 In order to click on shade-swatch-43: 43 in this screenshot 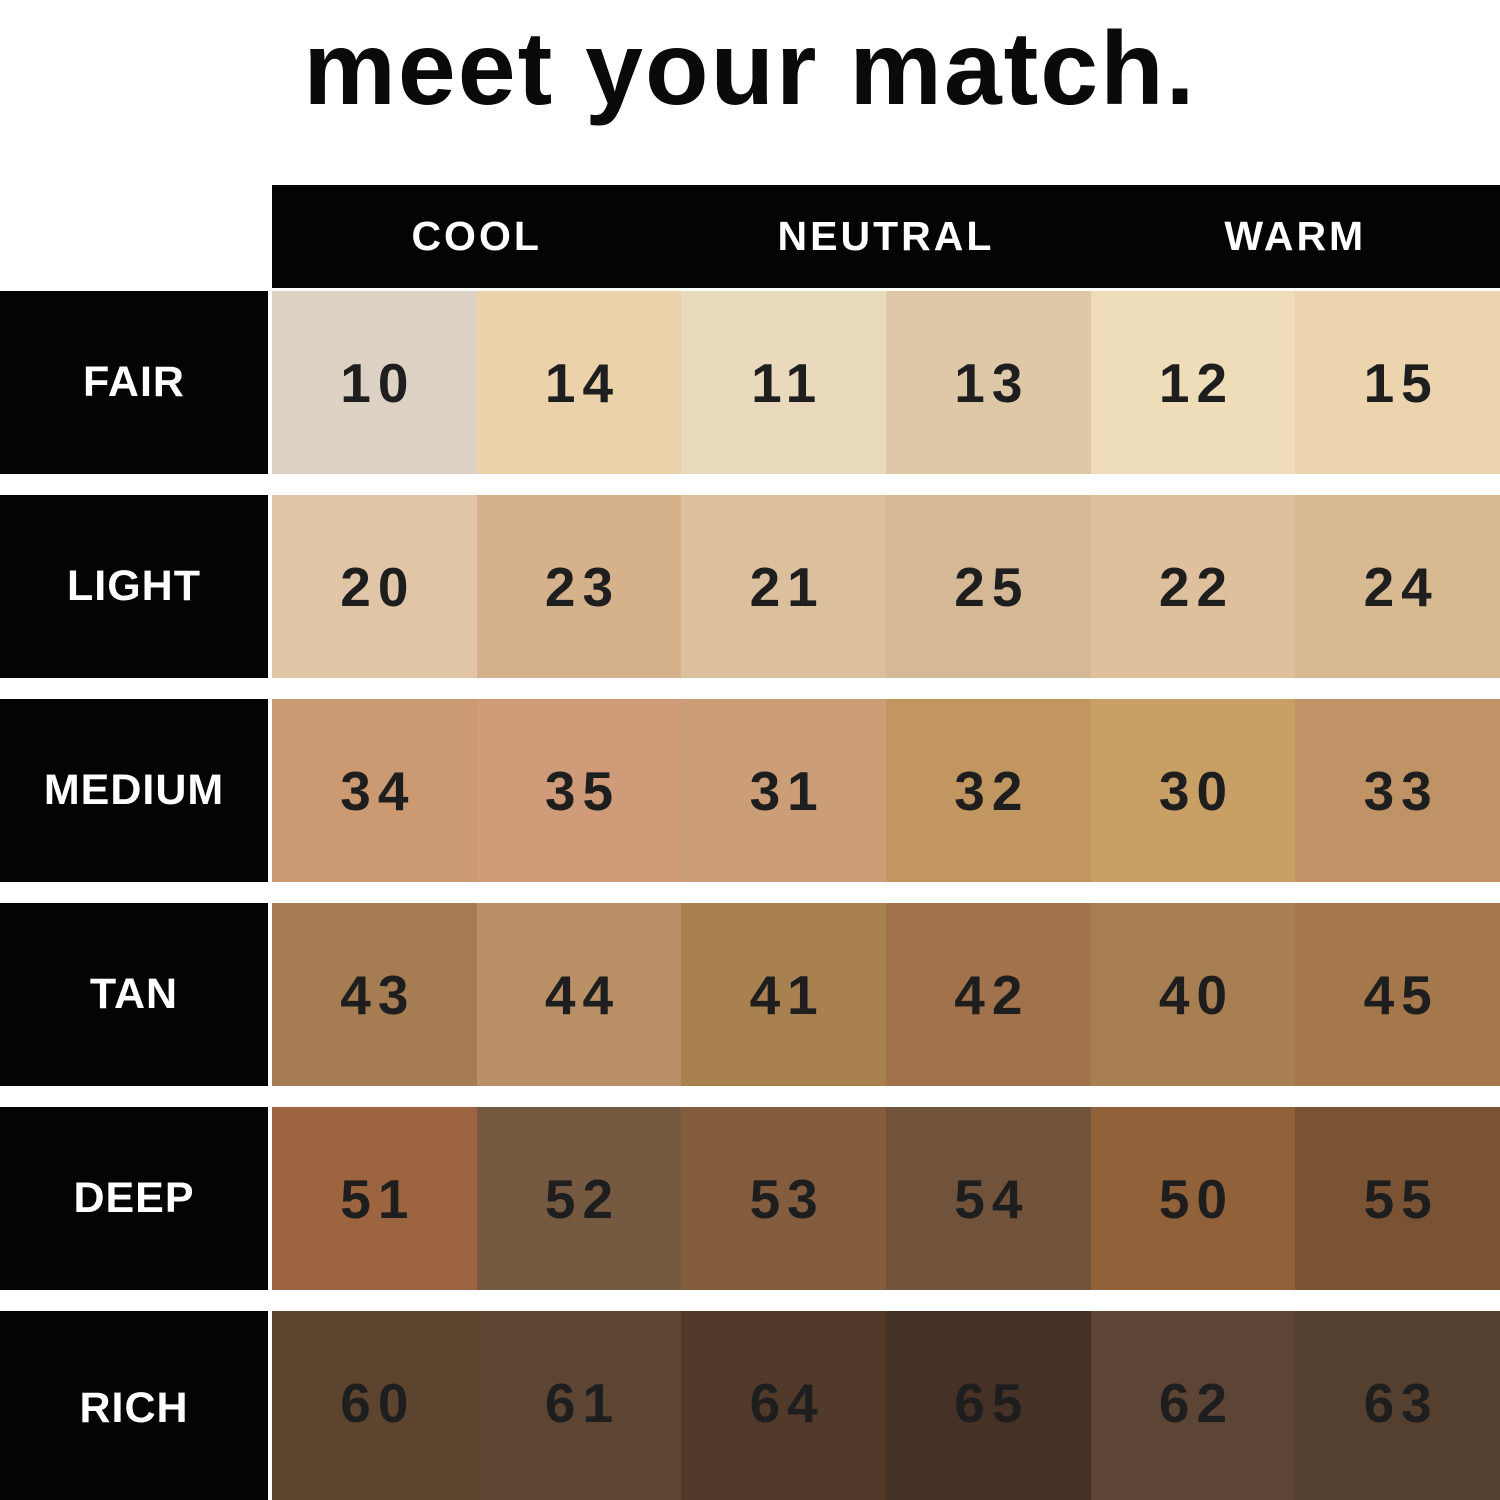, I will do `click(374, 994)`.